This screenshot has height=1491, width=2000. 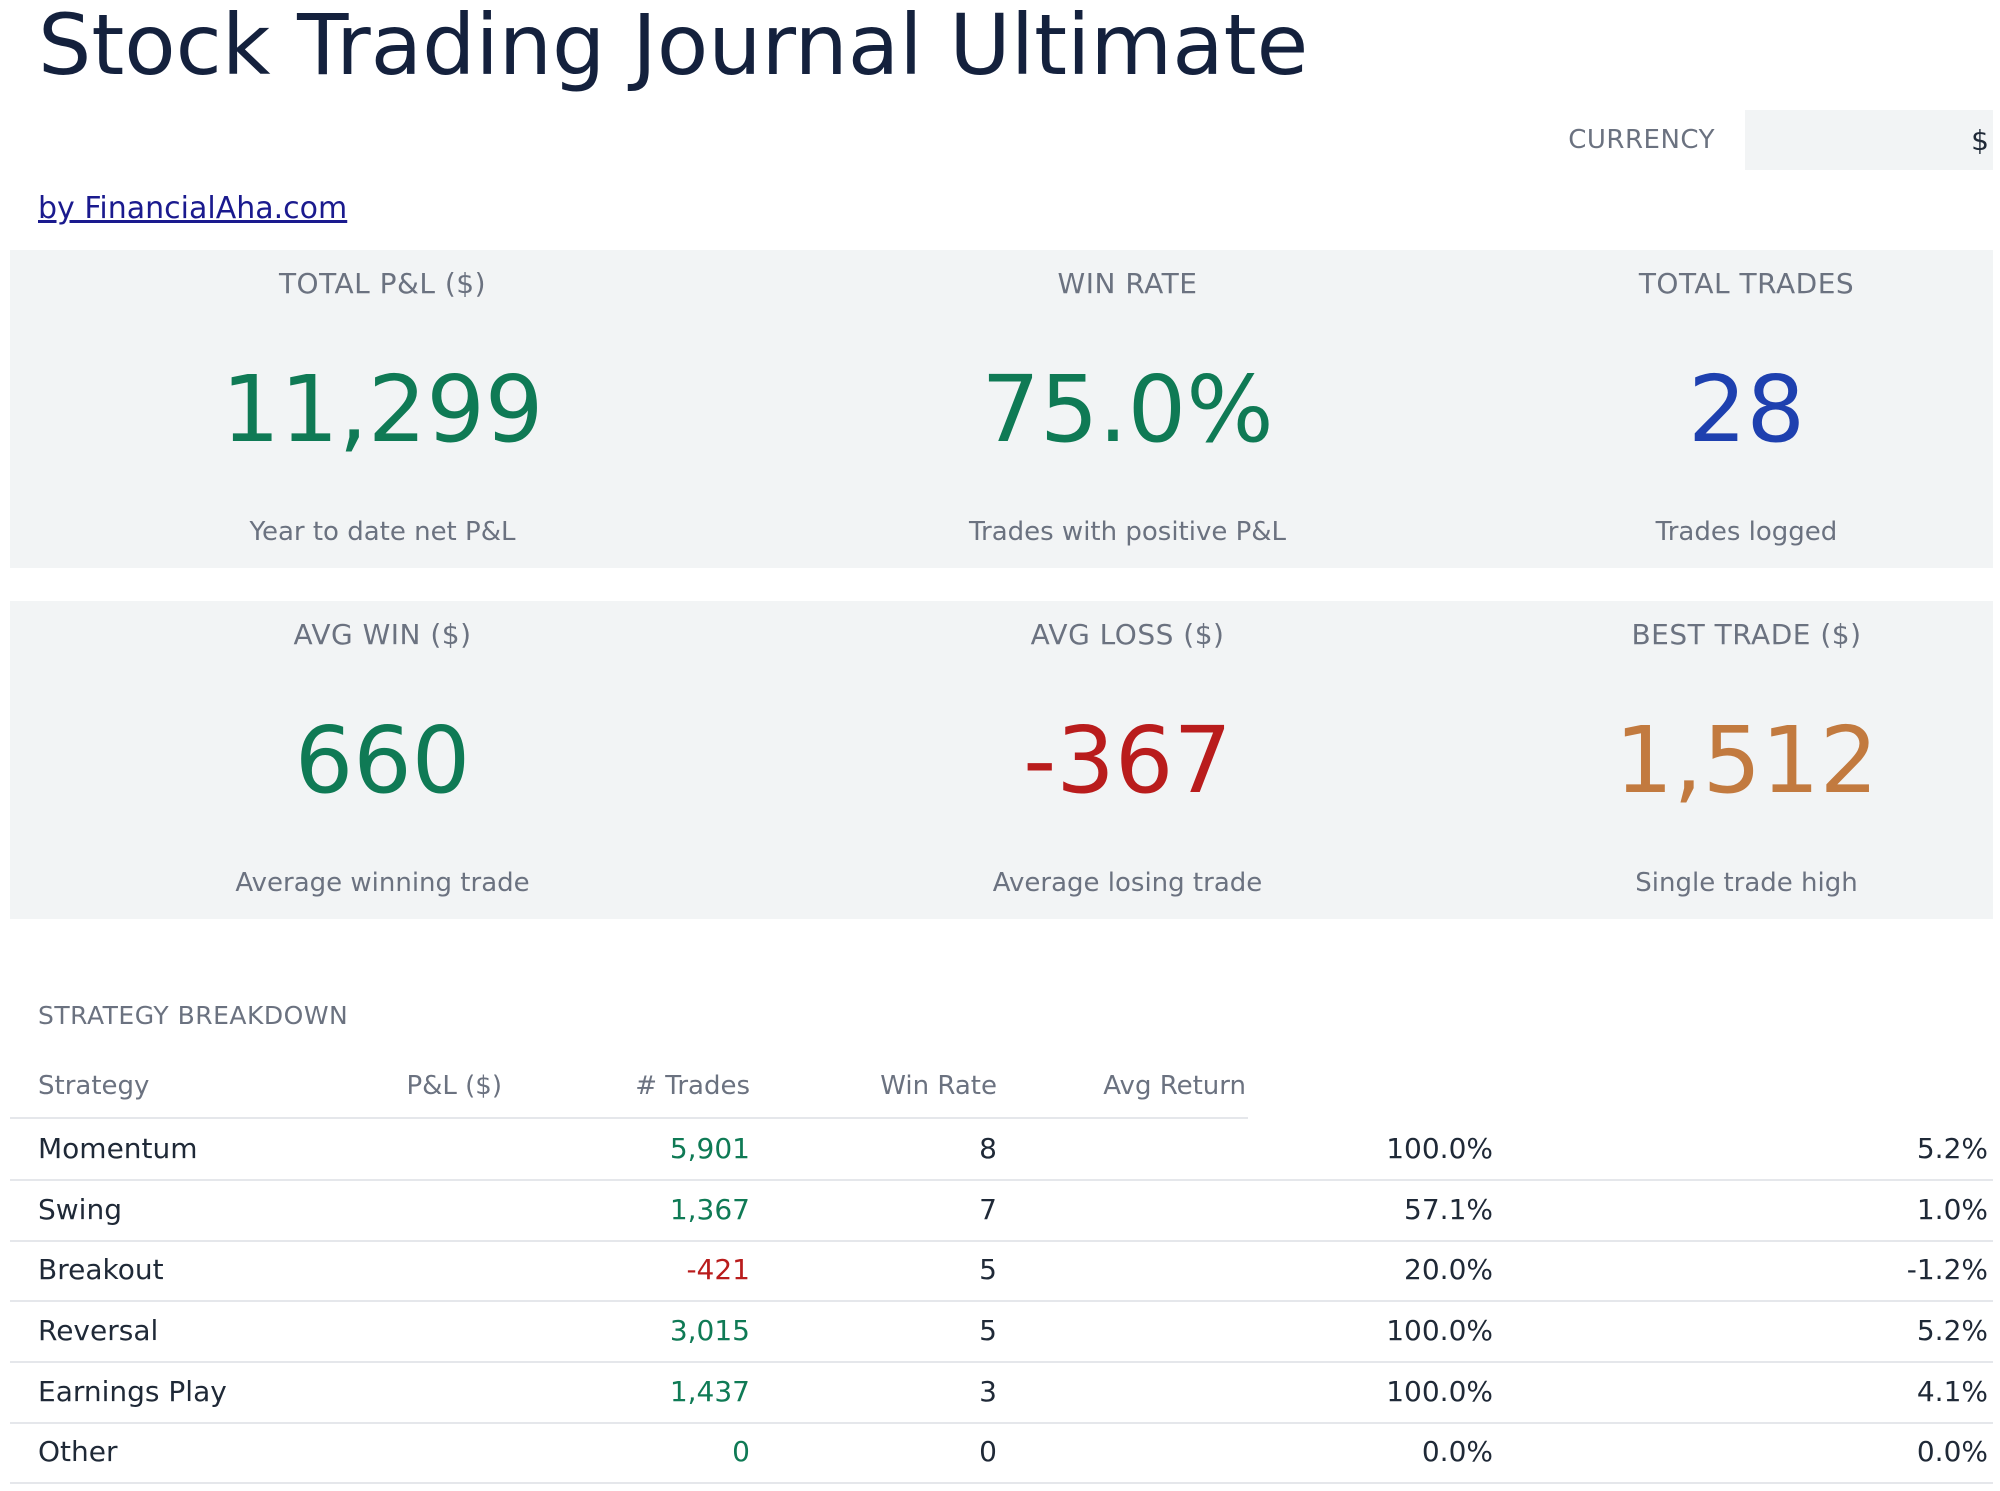 I want to click on strategy-pnl: 1,367, so click(x=709, y=1209).